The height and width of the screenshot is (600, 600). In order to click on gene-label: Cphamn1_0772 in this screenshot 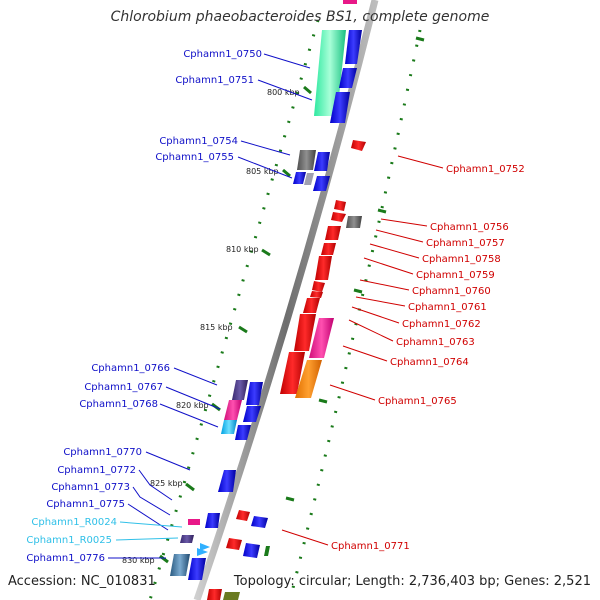, I will do `click(96, 470)`.